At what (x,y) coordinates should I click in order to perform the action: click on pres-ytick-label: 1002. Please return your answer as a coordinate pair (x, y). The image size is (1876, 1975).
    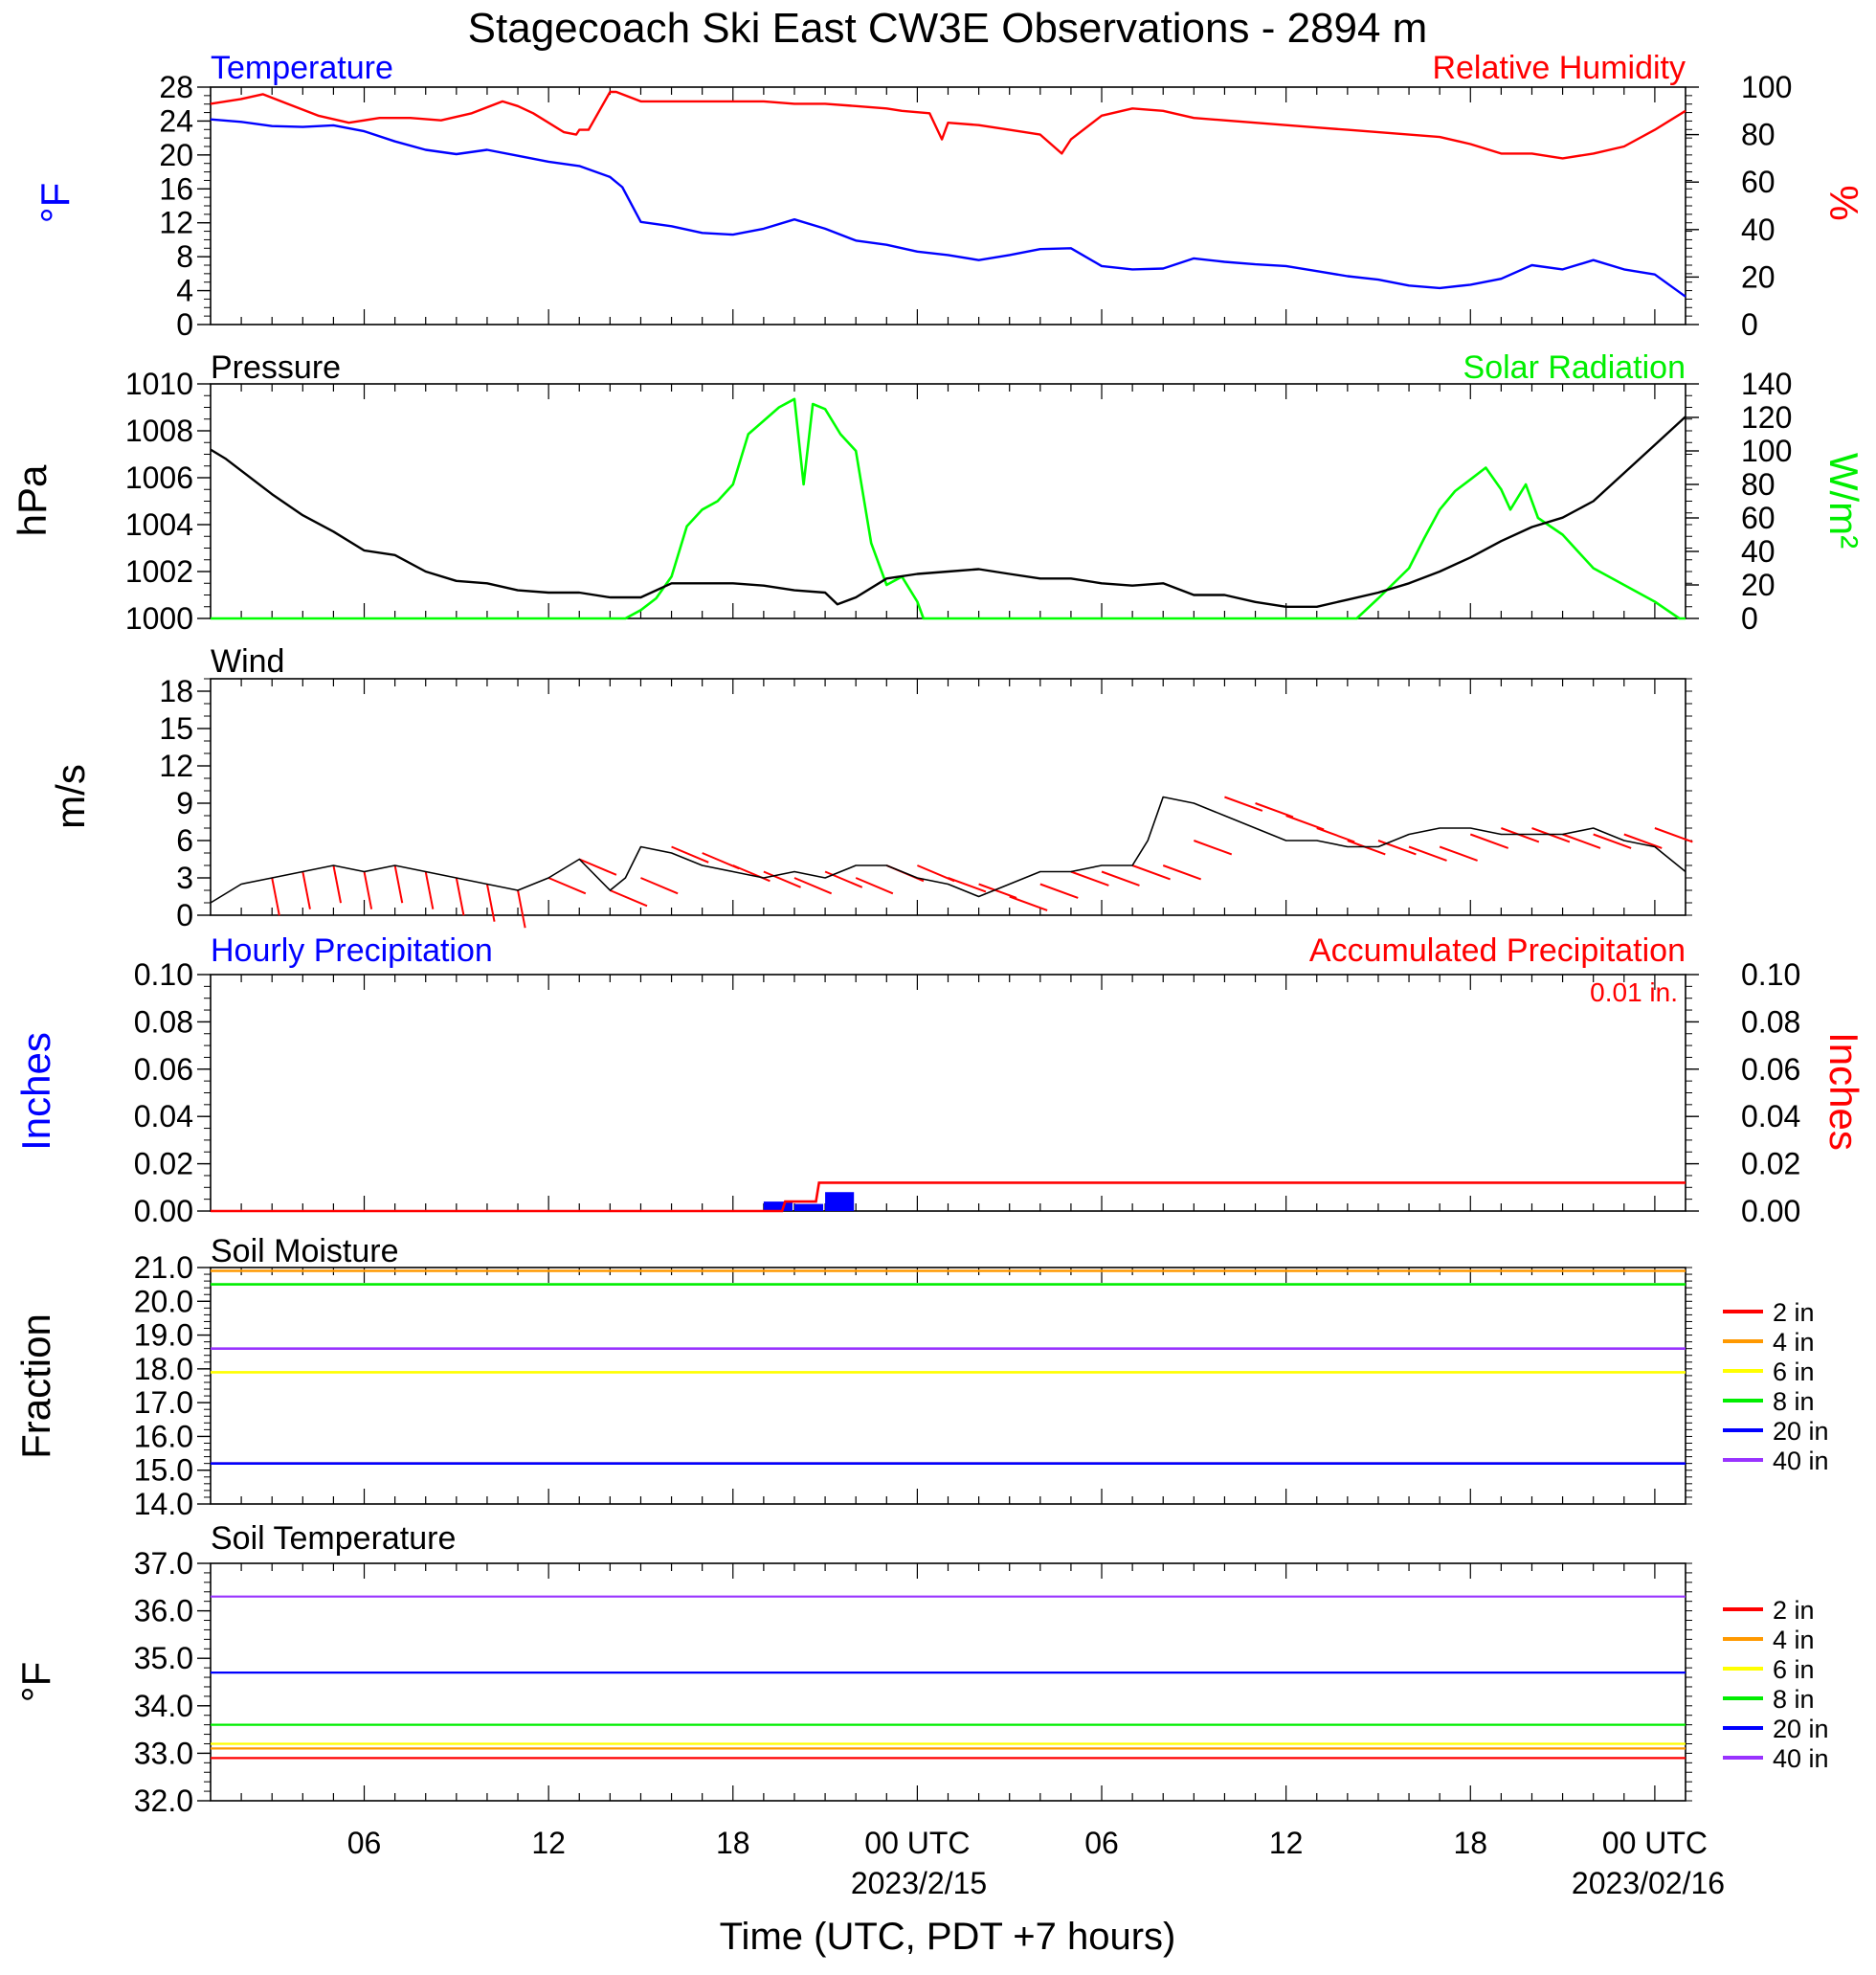
    Looking at the image, I should click on (159, 572).